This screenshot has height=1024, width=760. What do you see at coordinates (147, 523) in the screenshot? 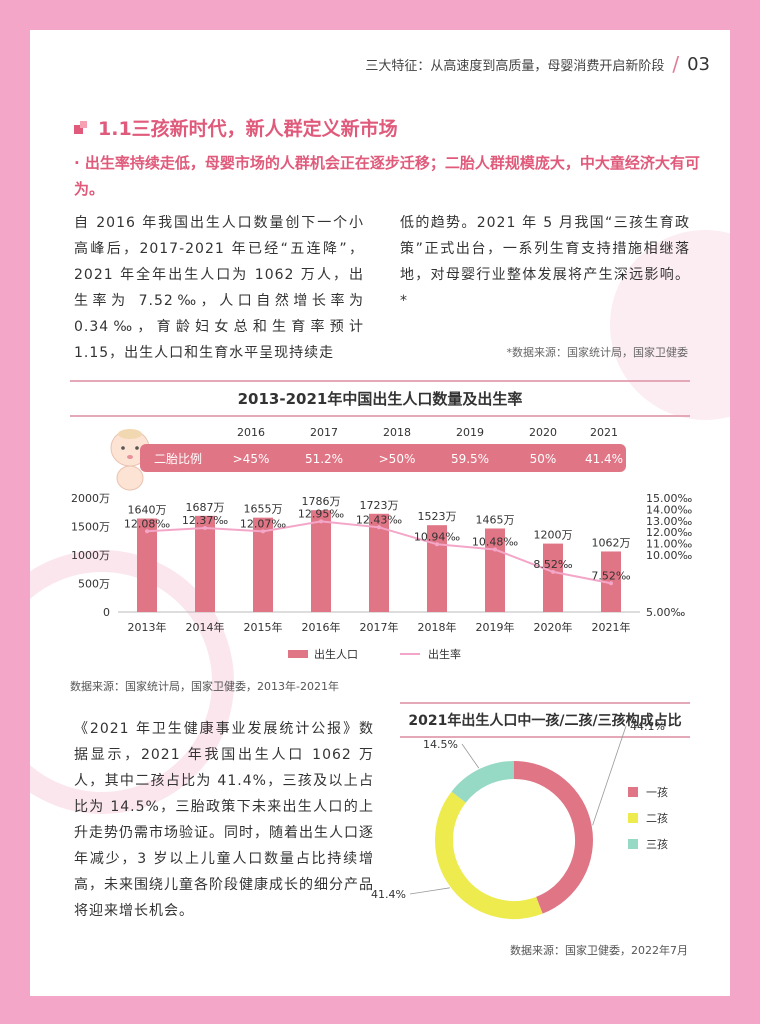
I see `birth-rate-label: 12.08‰` at bounding box center [147, 523].